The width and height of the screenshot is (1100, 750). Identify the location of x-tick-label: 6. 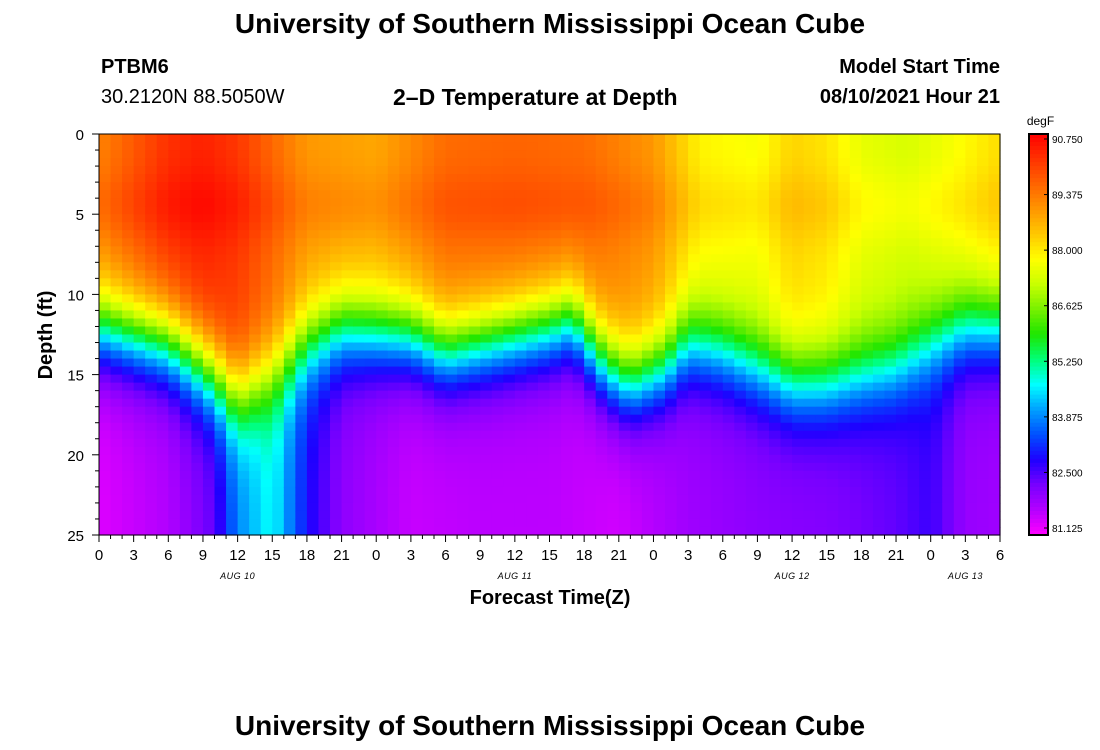
(445, 555).